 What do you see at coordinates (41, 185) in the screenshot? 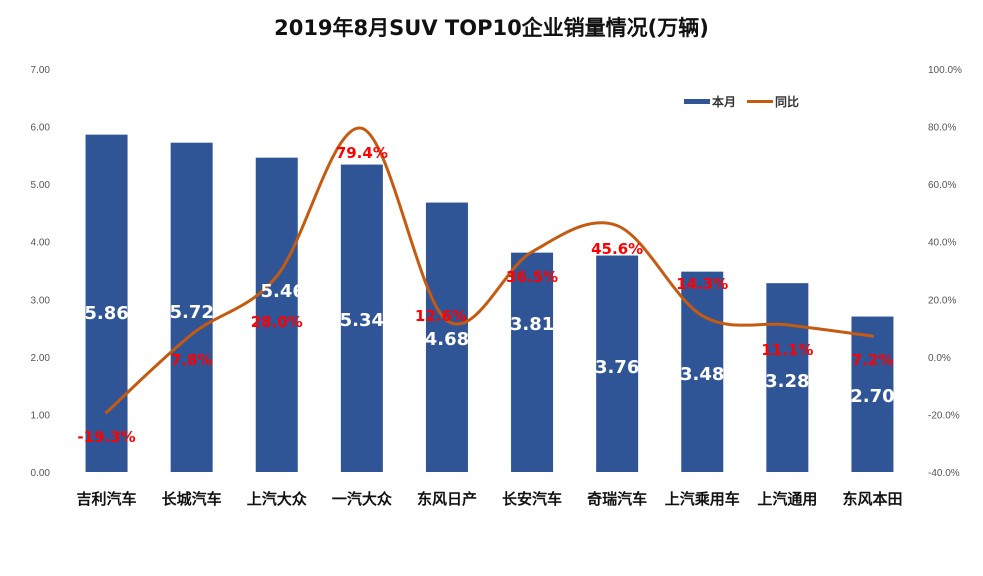
I see `left-axis-tick: 5.00` at bounding box center [41, 185].